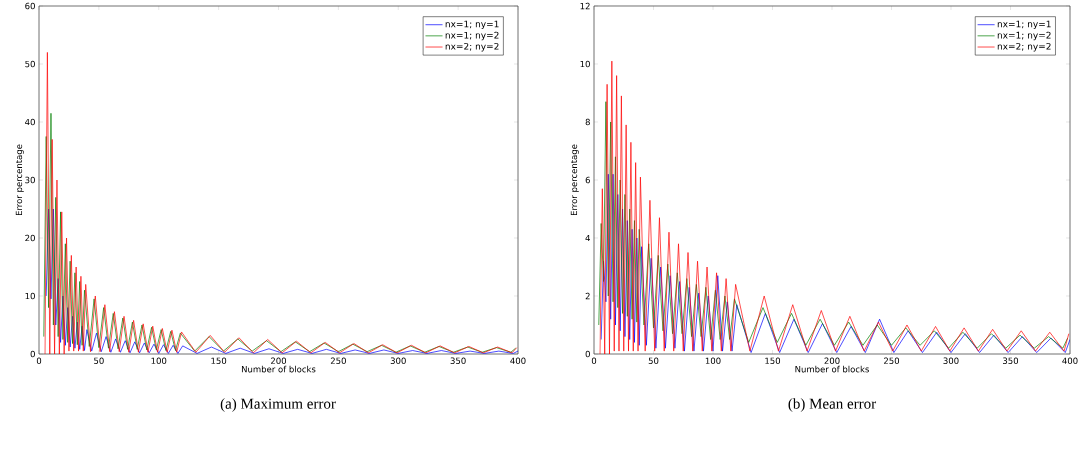  What do you see at coordinates (587, 238) in the screenshot?
I see `y-tick-label: 4` at bounding box center [587, 238].